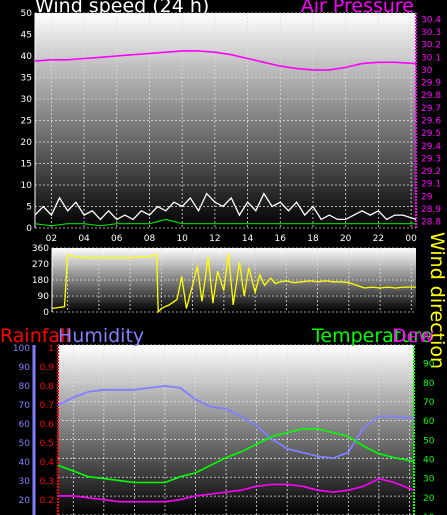 The height and width of the screenshot is (515, 447). What do you see at coordinates (27, 143) in the screenshot?
I see `wind-y-tick-label: 20` at bounding box center [27, 143].